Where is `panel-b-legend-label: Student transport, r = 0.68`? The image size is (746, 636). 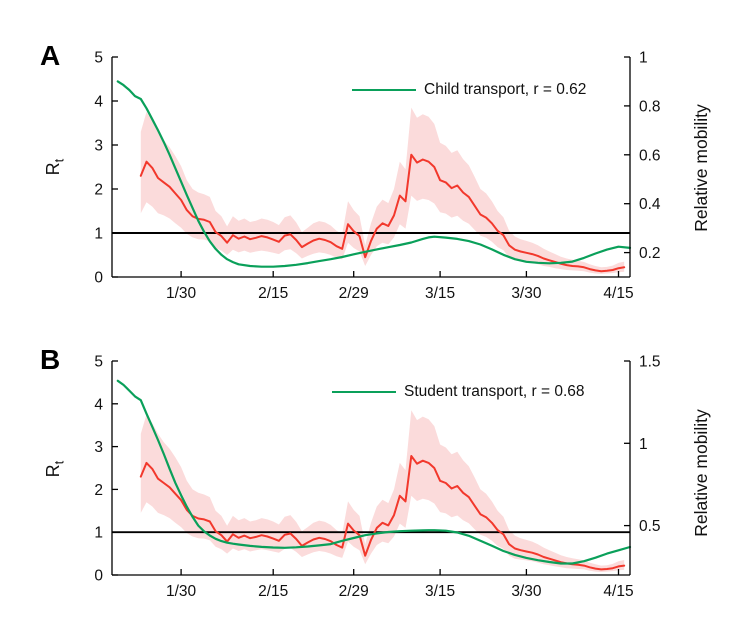
panel-b-legend-label: Student transport, r = 0.68 is located at coordinates (494, 391).